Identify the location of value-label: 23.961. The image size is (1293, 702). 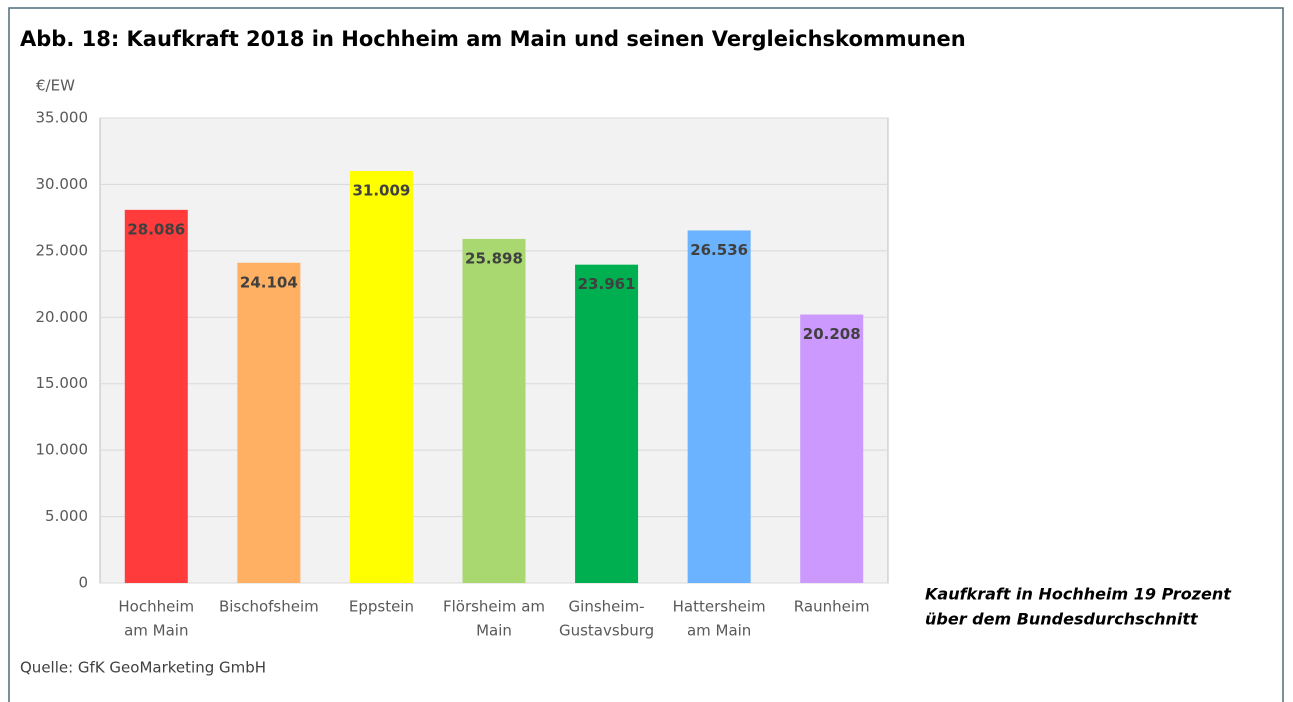
(607, 284).